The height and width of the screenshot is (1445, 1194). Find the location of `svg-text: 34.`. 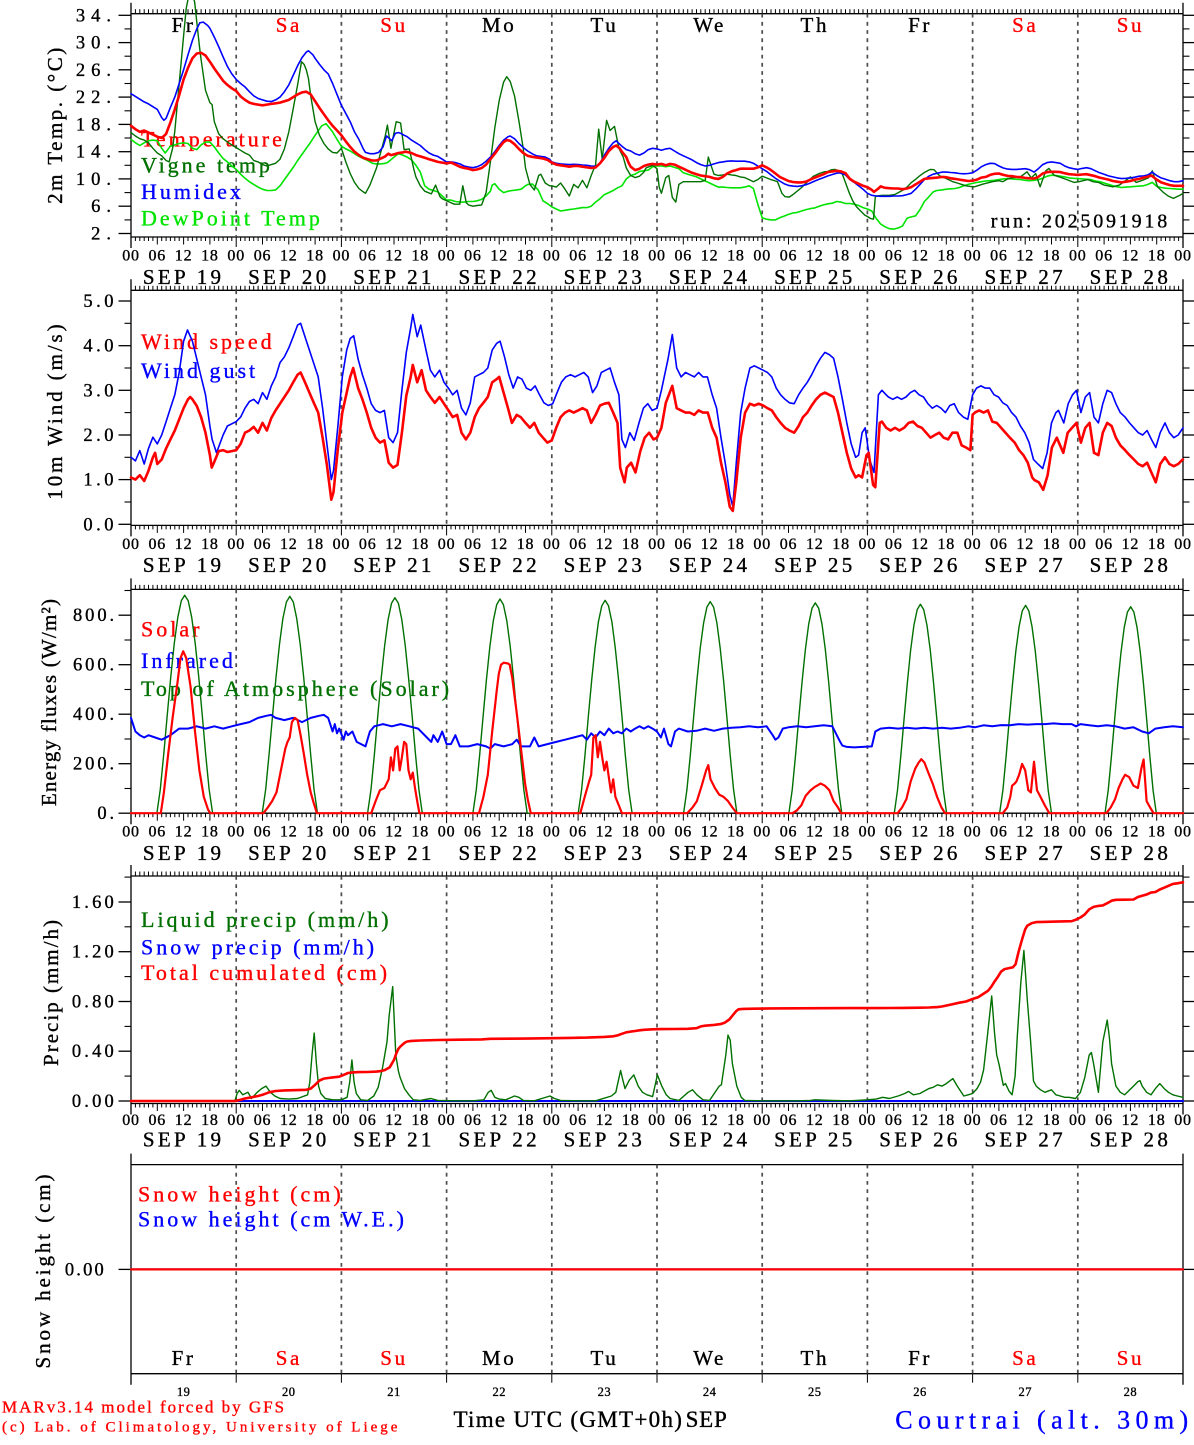

svg-text: 34. is located at coordinates (96, 16).